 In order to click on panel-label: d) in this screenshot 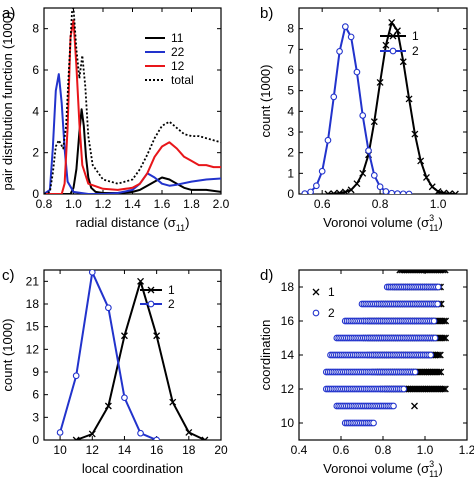, I will do `click(266, 275)`.